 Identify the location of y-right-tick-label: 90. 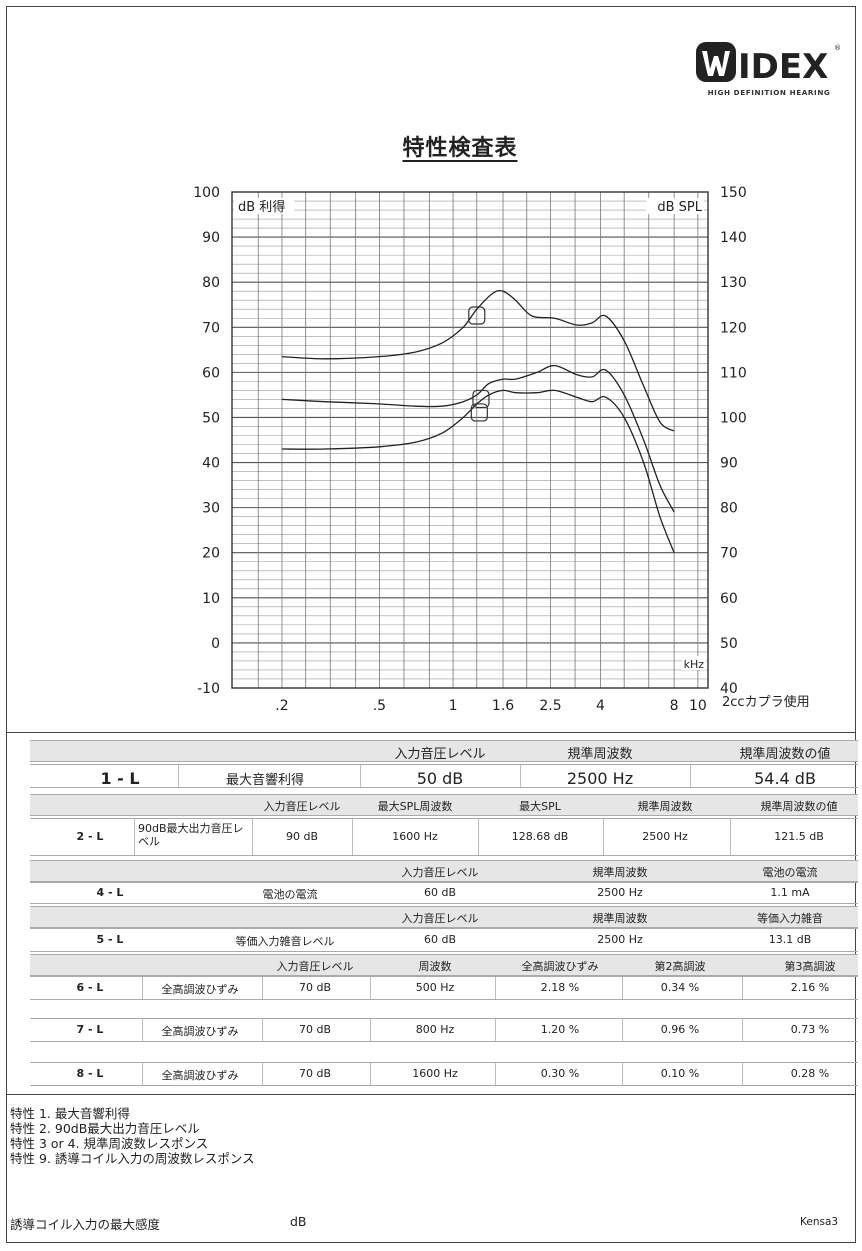
(729, 464).